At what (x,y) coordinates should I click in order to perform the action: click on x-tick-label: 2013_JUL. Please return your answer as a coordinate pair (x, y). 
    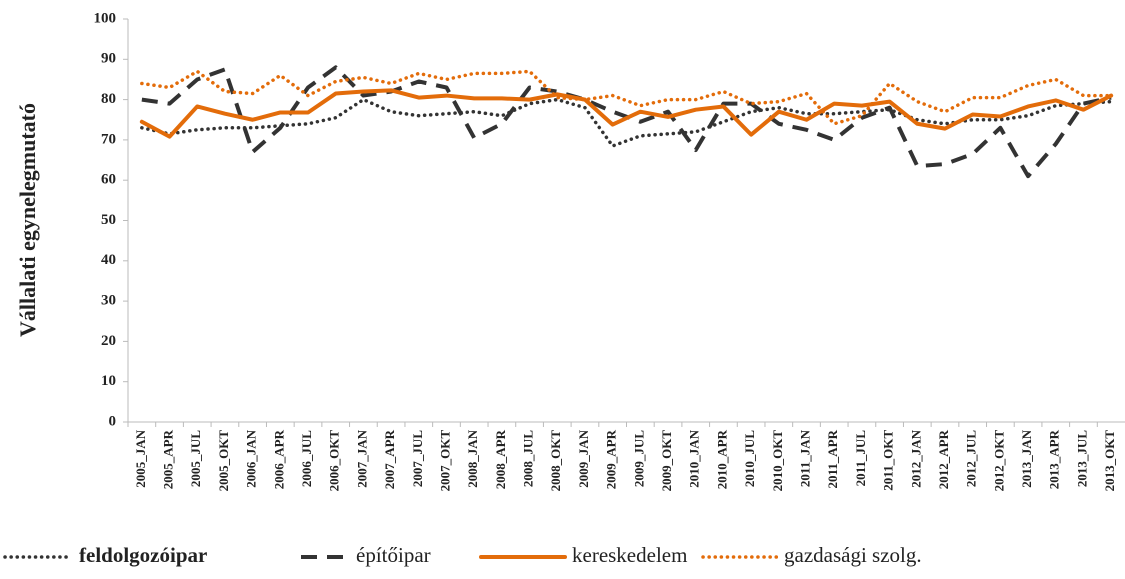
    Looking at the image, I should click on (1081, 458).